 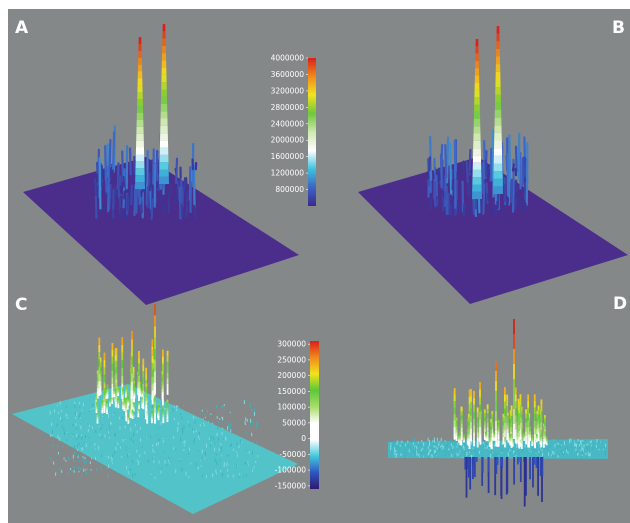 What do you see at coordinates (291, 359) in the screenshot?
I see `colorbar-bottom-tick-label: 250000` at bounding box center [291, 359].